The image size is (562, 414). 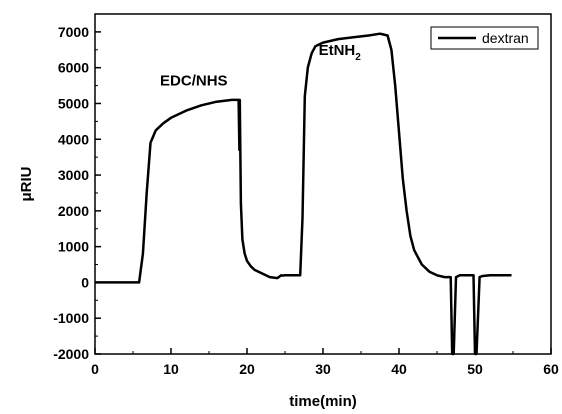 I want to click on x-tick-label: 10, so click(x=171, y=369).